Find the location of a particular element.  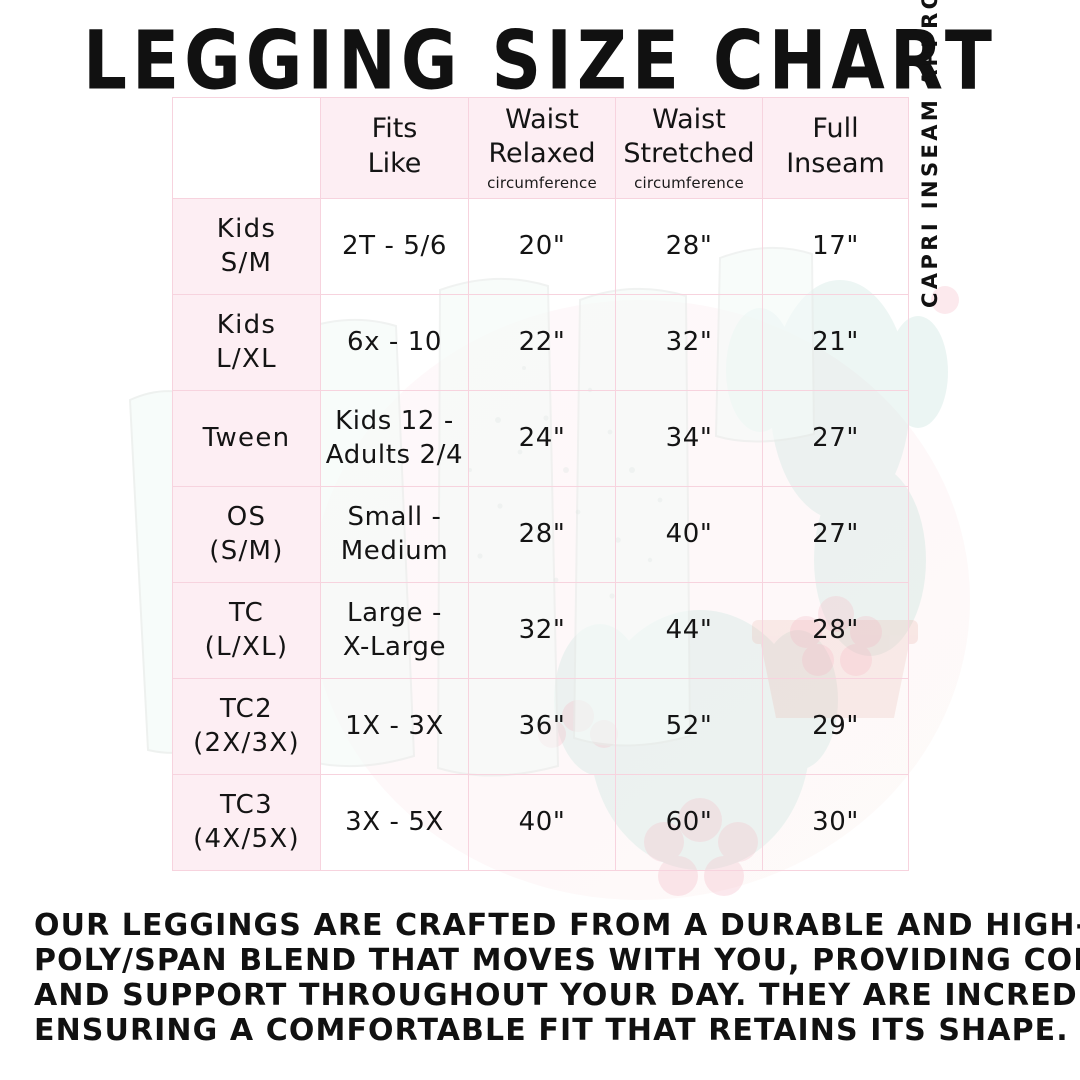

row-size-label: TC3 (4X/5X) is located at coordinates (246, 822).